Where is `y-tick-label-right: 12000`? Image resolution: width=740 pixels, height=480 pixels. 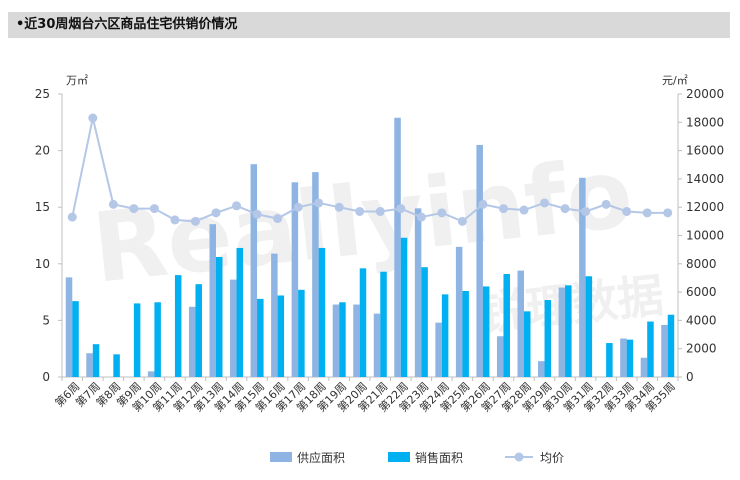
y-tick-label-right: 12000 is located at coordinates (705, 207).